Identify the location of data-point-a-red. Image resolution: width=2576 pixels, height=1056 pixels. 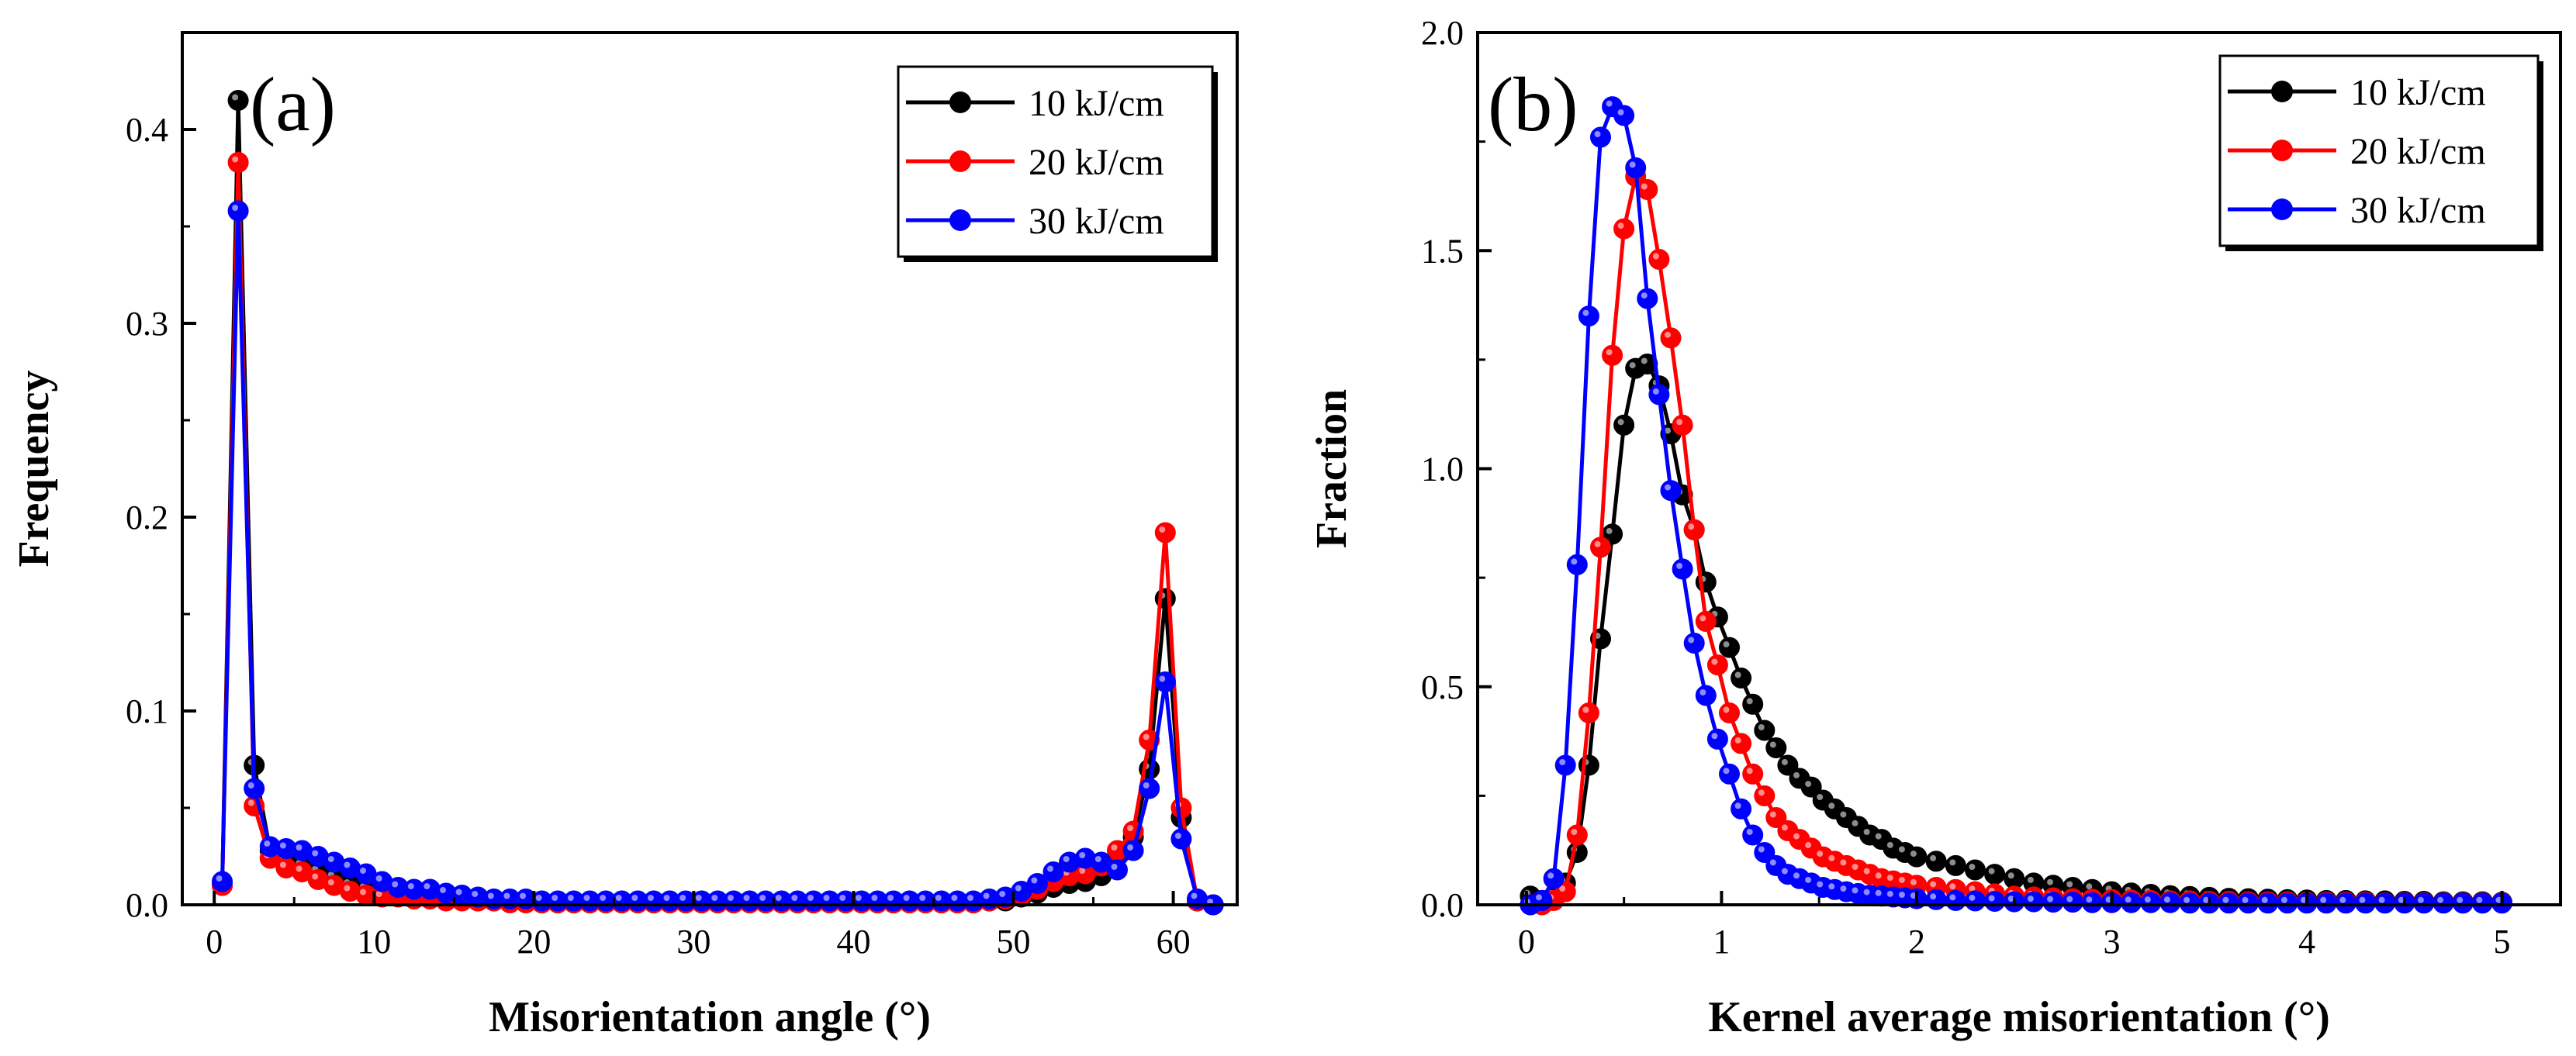
(1181, 808).